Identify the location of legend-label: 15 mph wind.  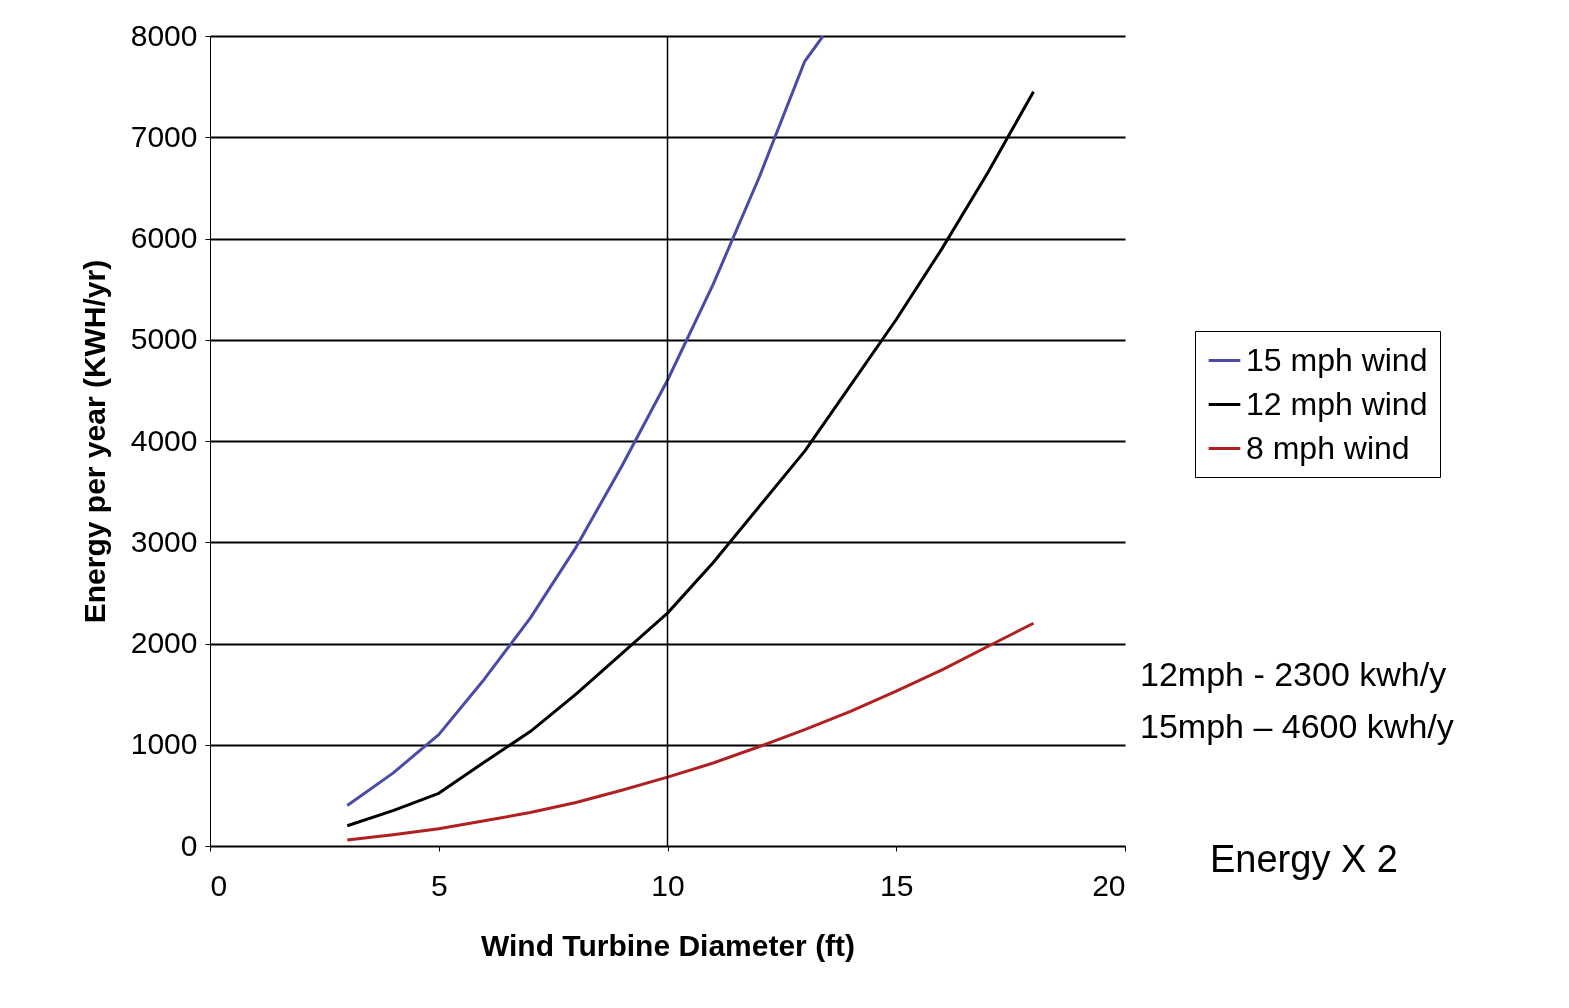
(1337, 359).